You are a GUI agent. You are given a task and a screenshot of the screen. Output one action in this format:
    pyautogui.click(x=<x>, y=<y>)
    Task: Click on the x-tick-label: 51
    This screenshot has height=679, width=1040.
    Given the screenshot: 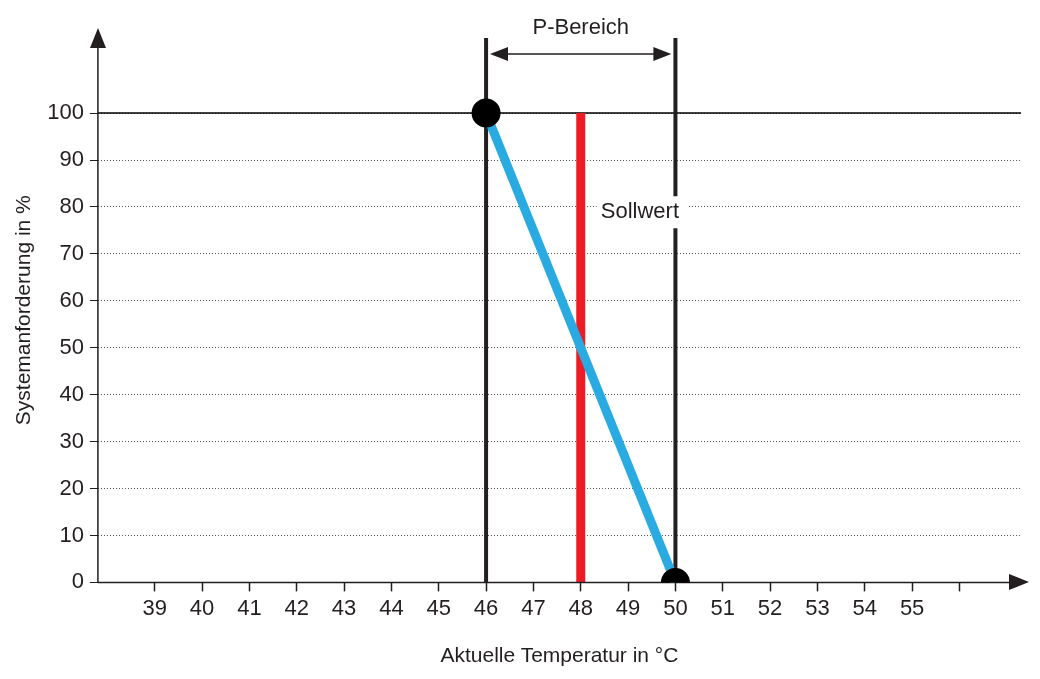 What is the action you would take?
    pyautogui.click(x=723, y=607)
    